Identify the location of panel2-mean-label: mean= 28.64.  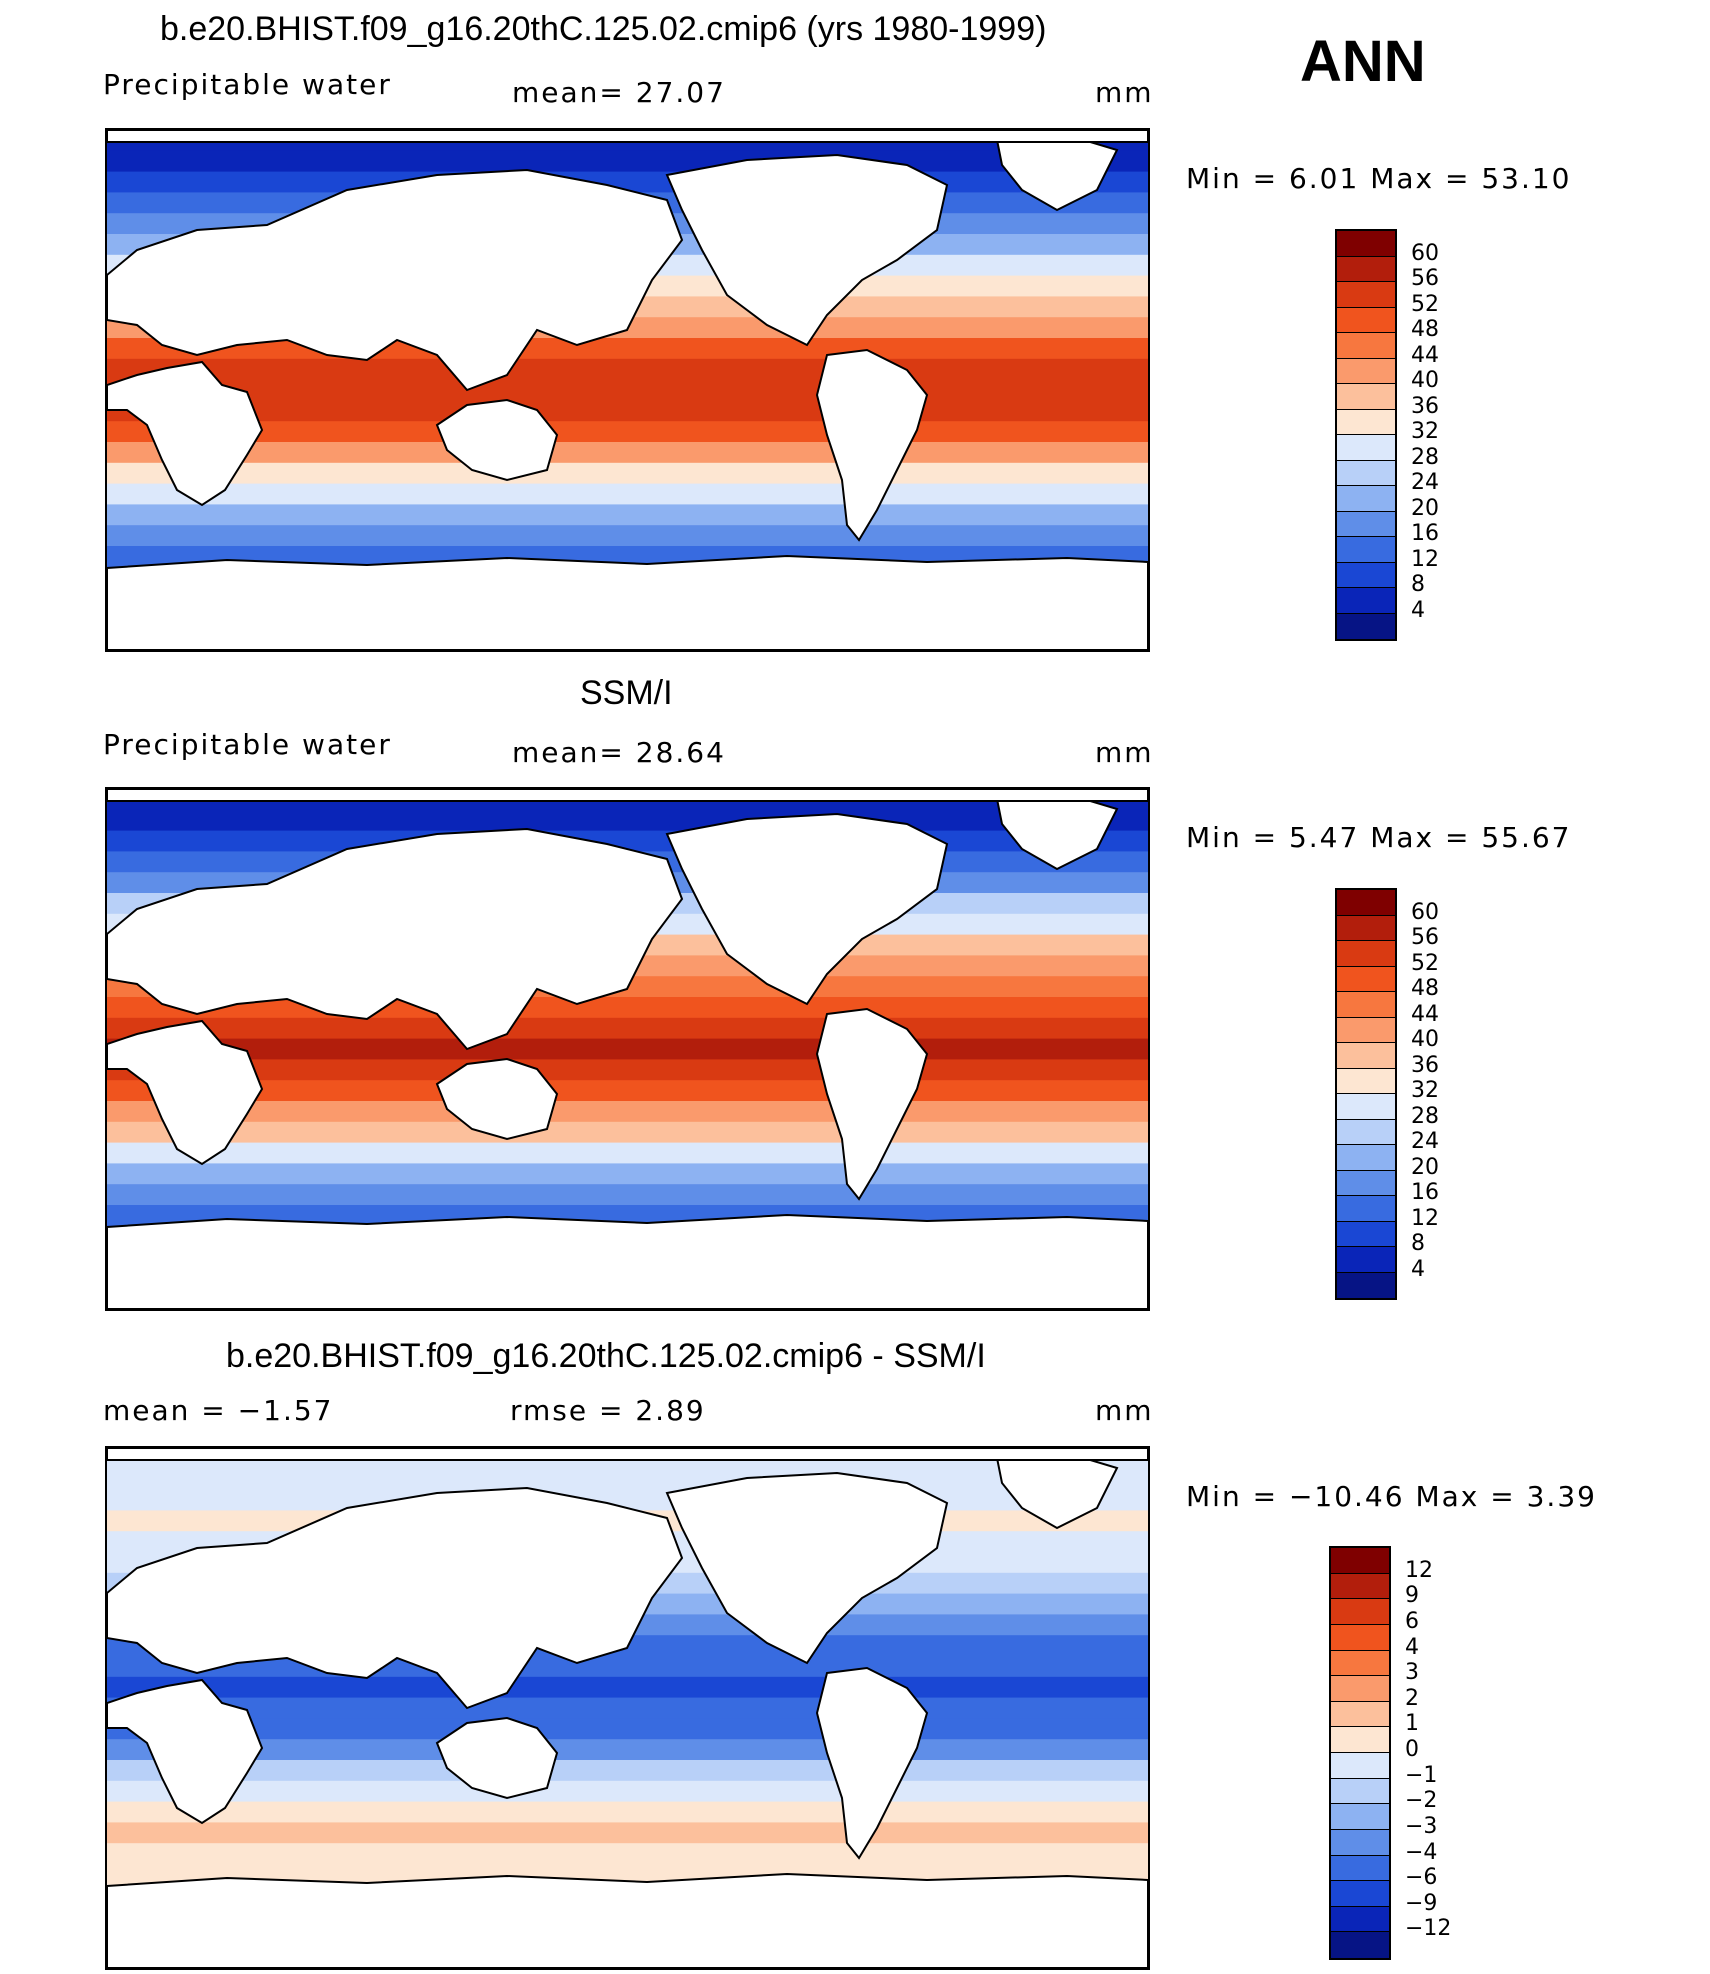
(619, 752).